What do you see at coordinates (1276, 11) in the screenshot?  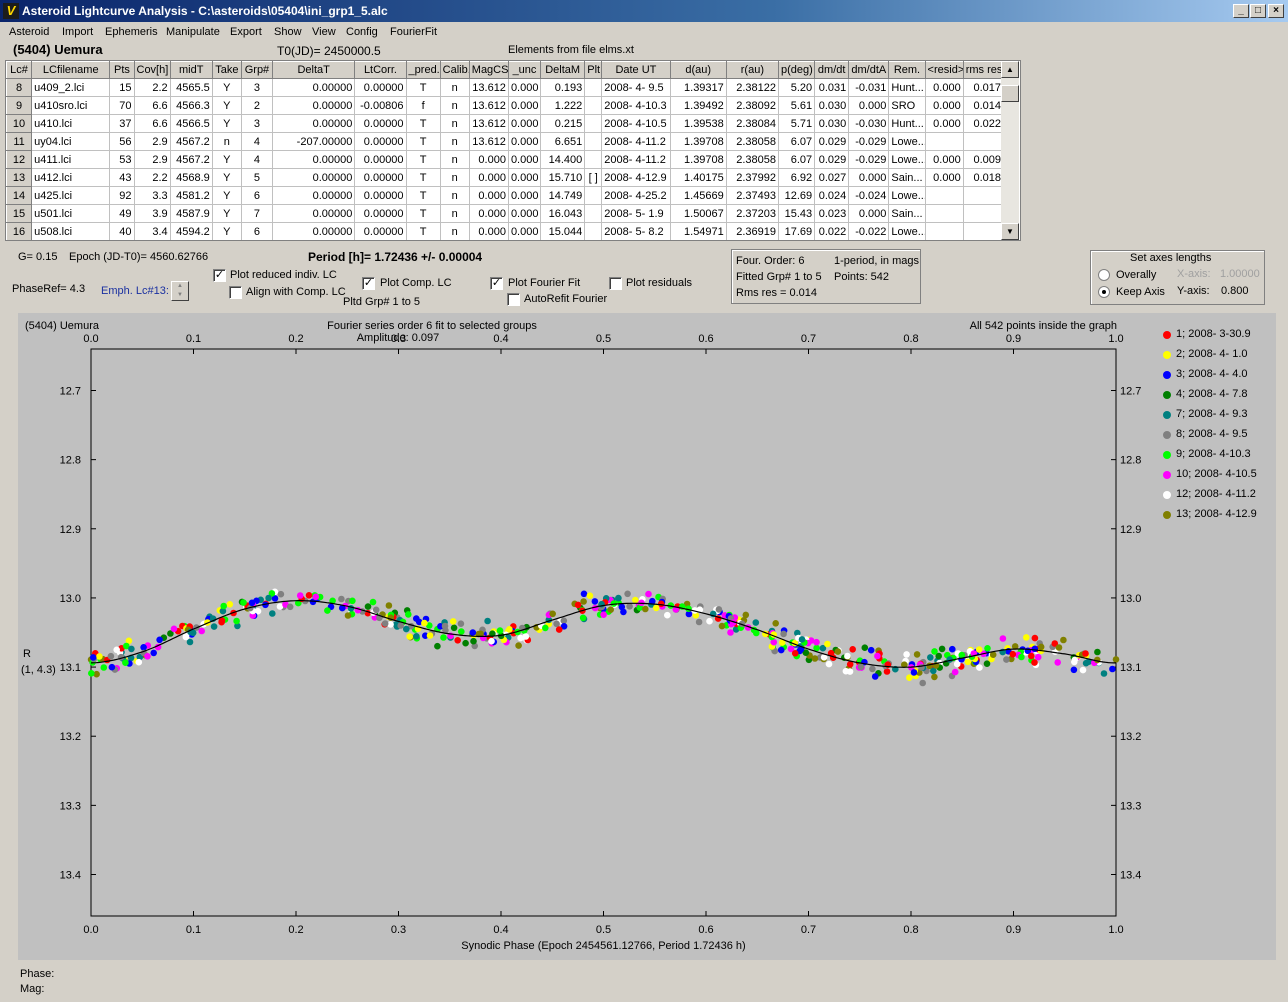 I see `close-button: ×` at bounding box center [1276, 11].